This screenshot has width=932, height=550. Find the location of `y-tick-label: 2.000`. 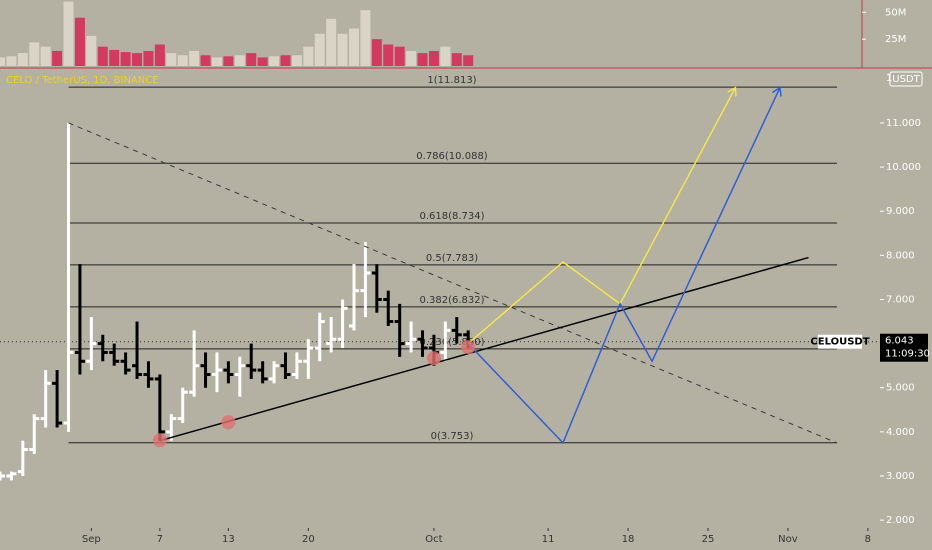

y-tick-label: 2.000 is located at coordinates (900, 520).